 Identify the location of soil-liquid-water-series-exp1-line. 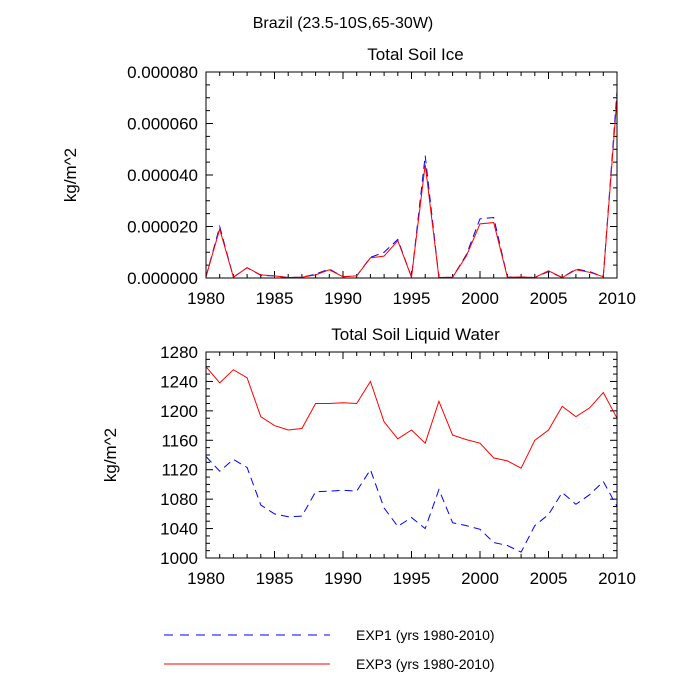
(411, 504).